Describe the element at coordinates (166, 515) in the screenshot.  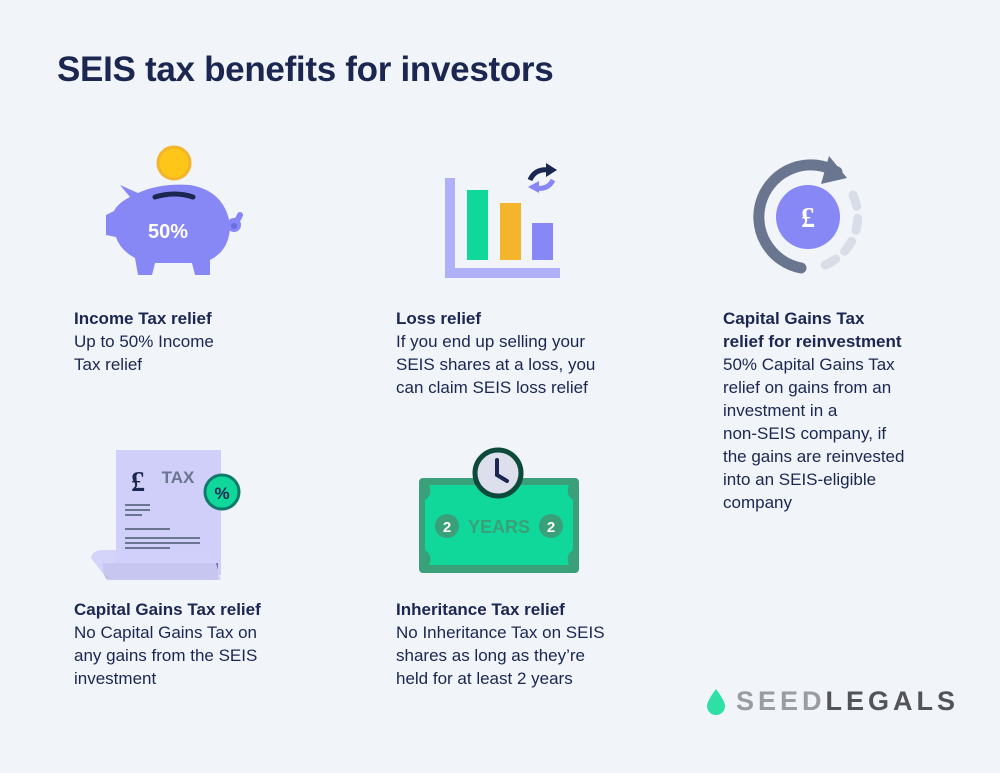
I see `tax-document-icon: £ TAX %` at that location.